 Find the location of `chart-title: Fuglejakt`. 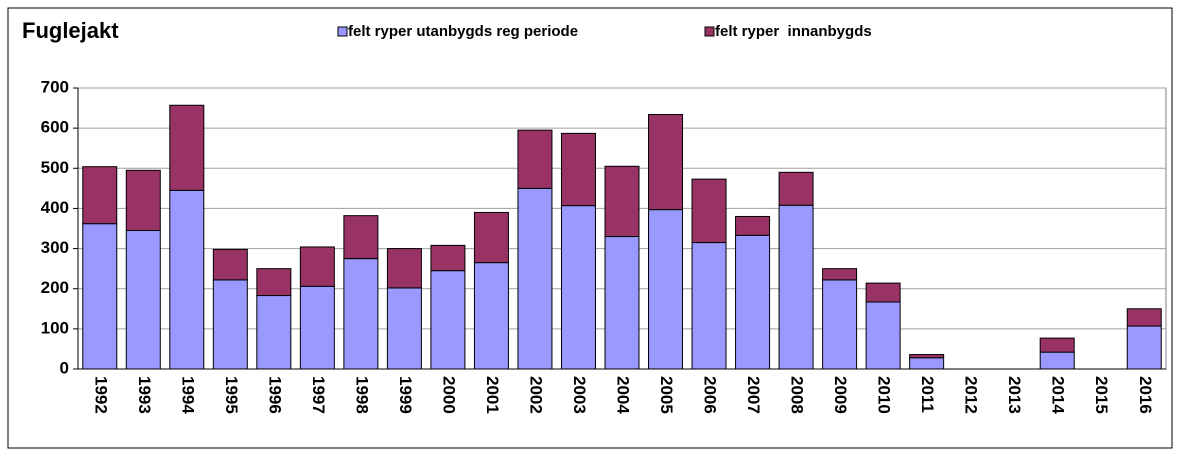

chart-title: Fuglejakt is located at coordinates (70, 30).